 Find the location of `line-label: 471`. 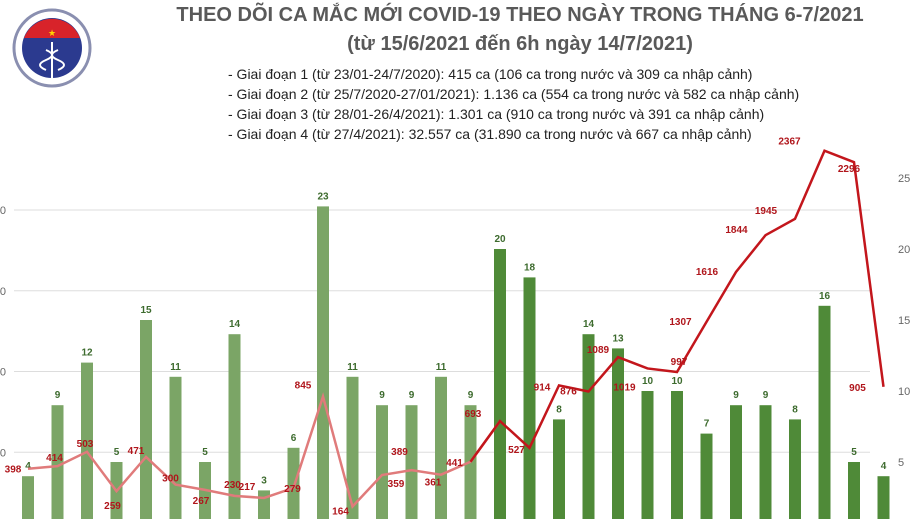

line-label: 471 is located at coordinates (136, 451).